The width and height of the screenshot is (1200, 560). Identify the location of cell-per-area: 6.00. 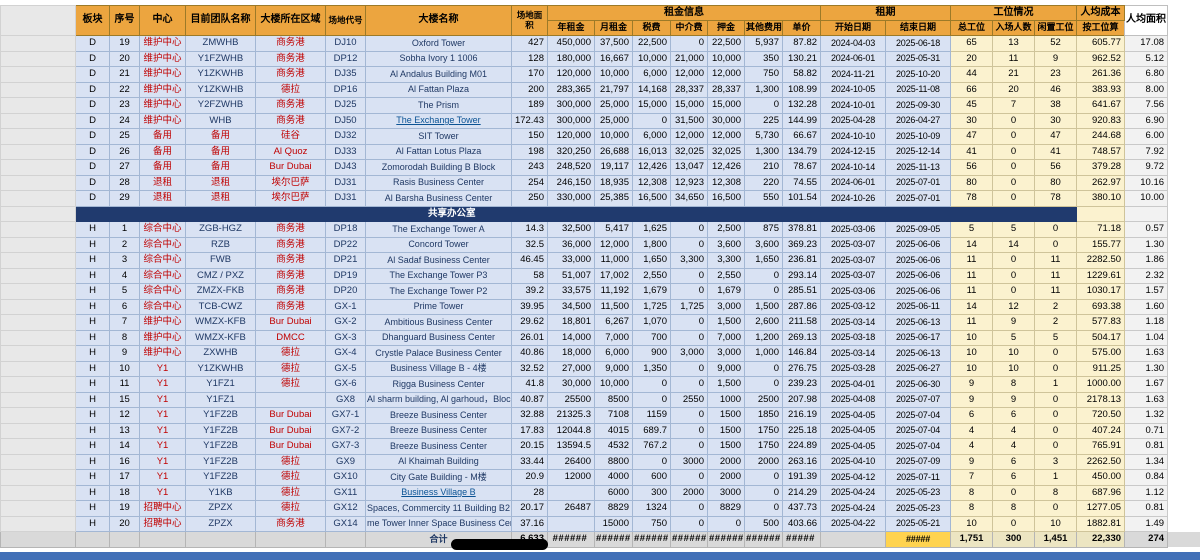
(1146, 137).